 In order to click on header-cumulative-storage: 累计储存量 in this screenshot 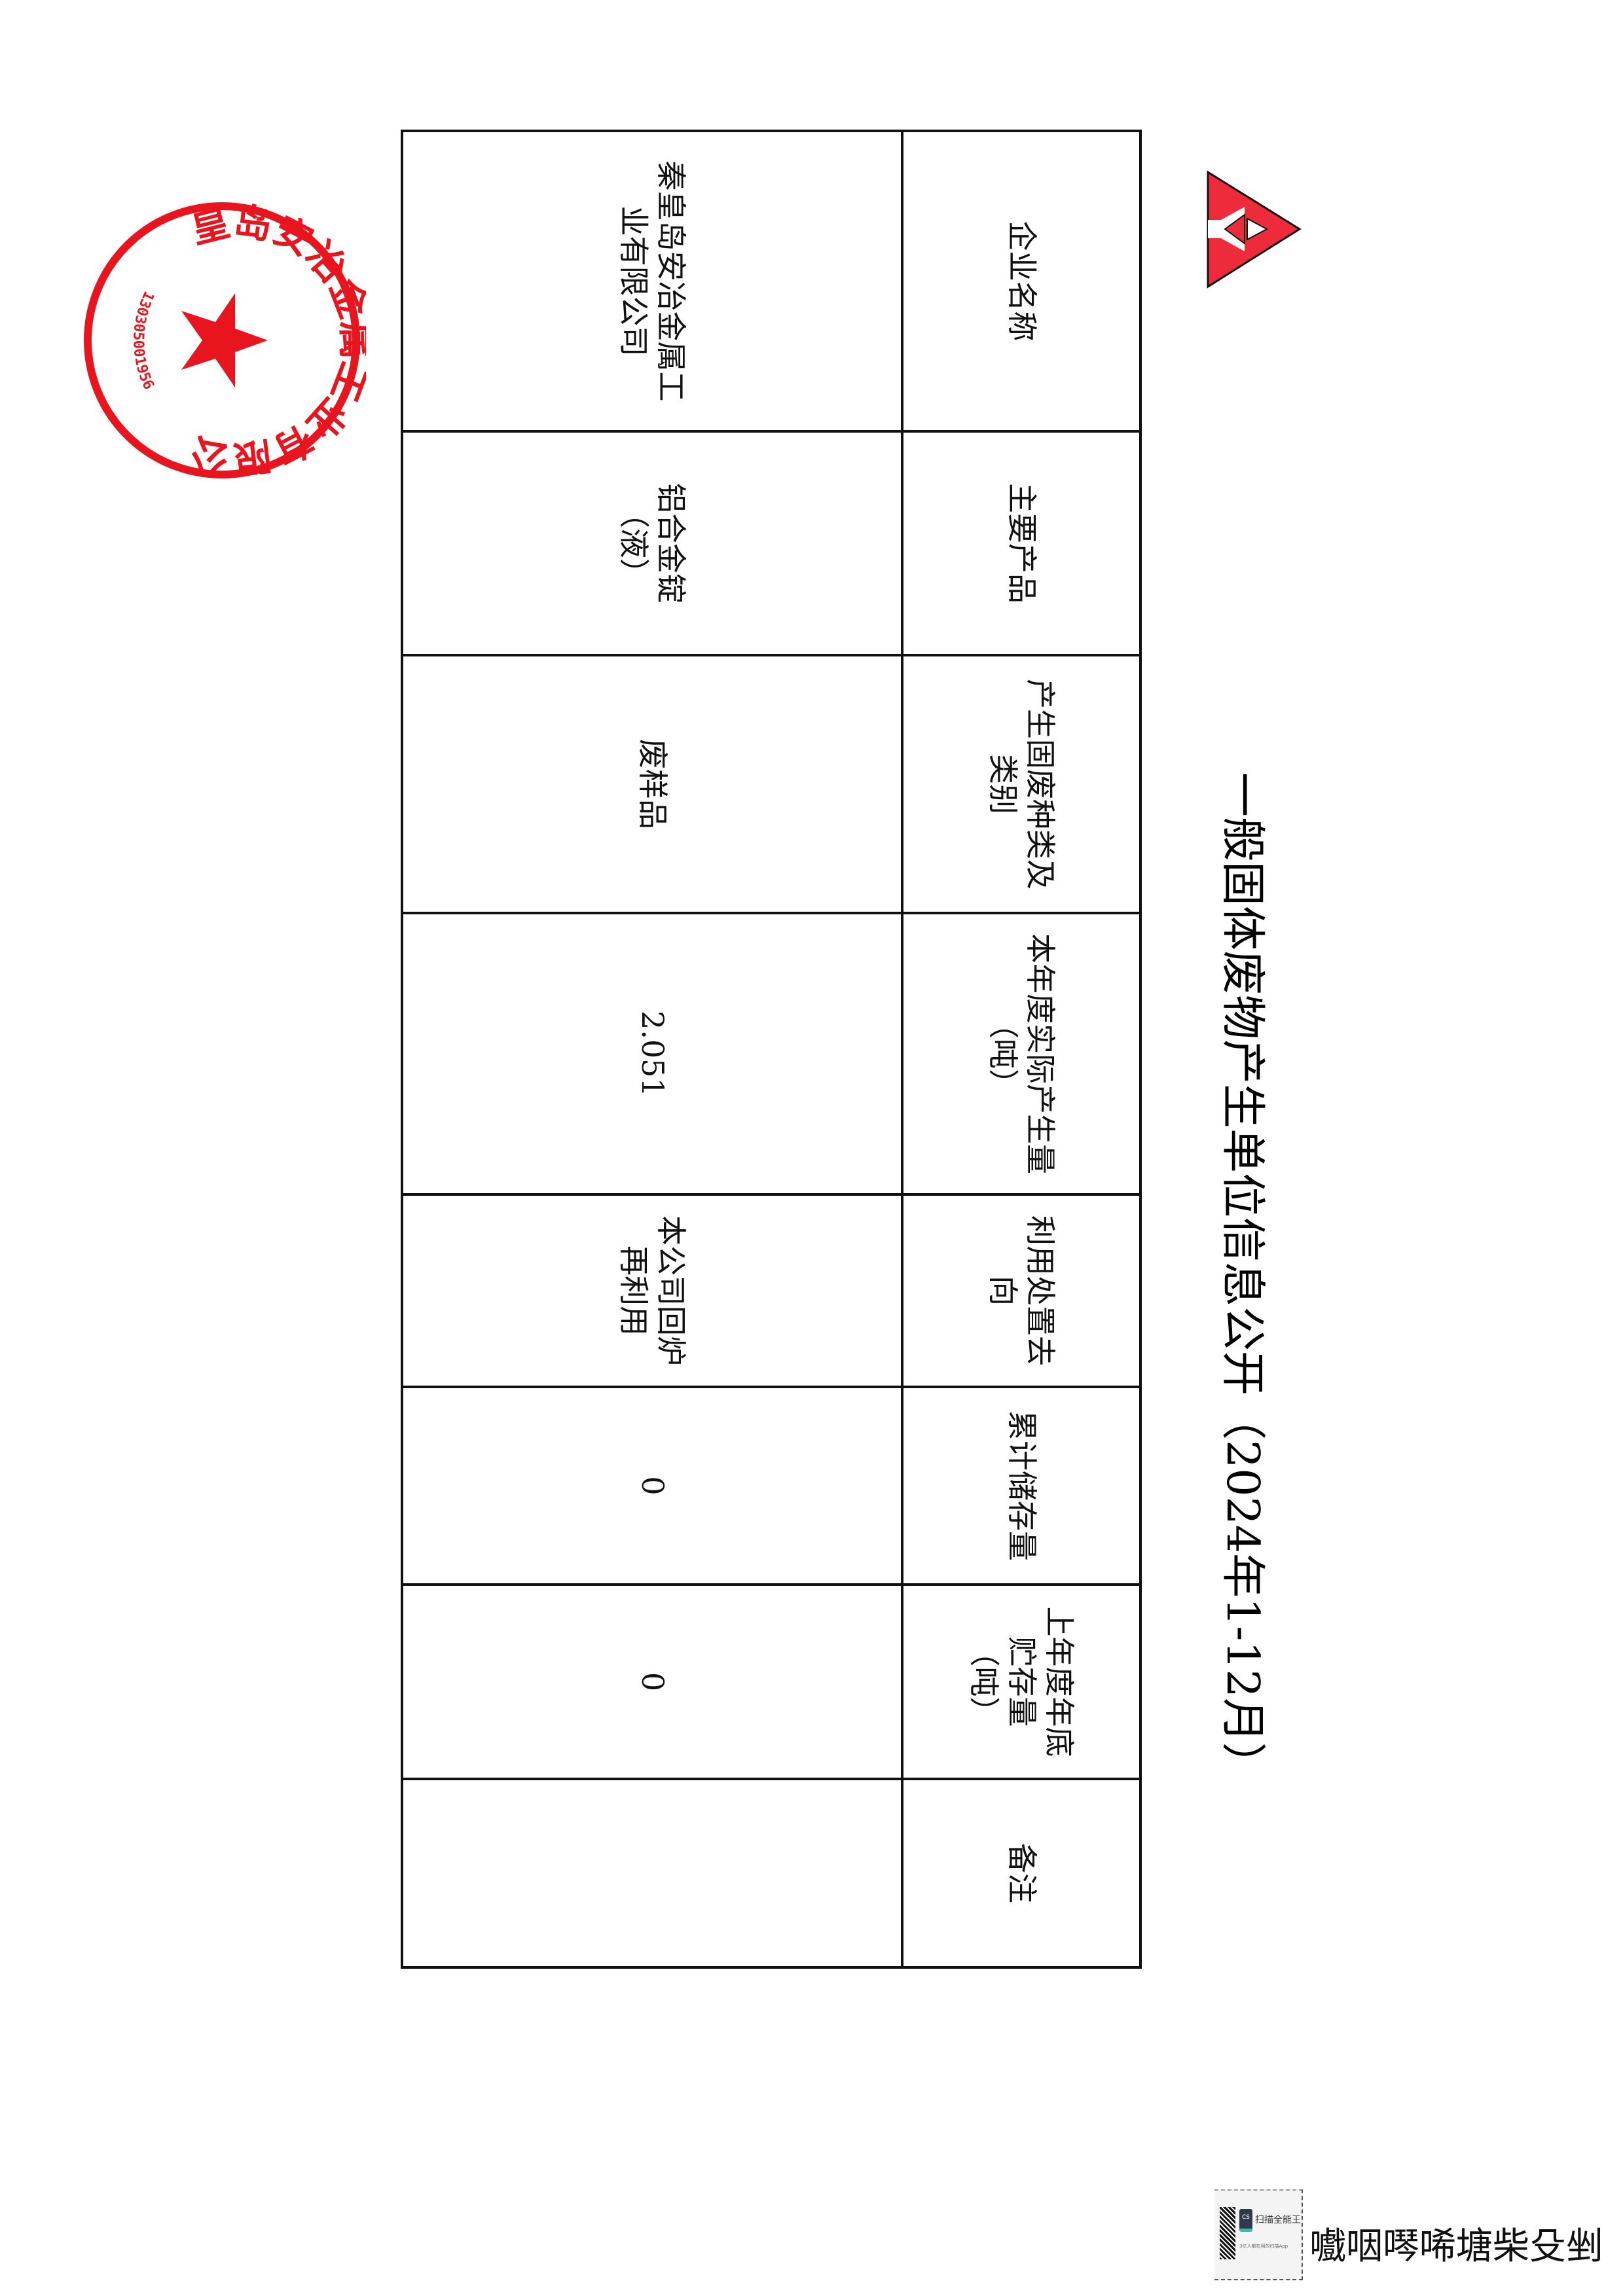, I will do `click(1021, 1486)`.